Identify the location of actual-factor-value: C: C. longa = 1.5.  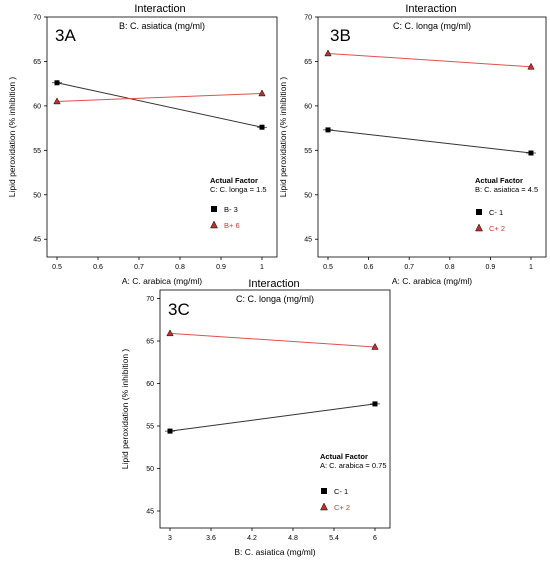
(238, 189).